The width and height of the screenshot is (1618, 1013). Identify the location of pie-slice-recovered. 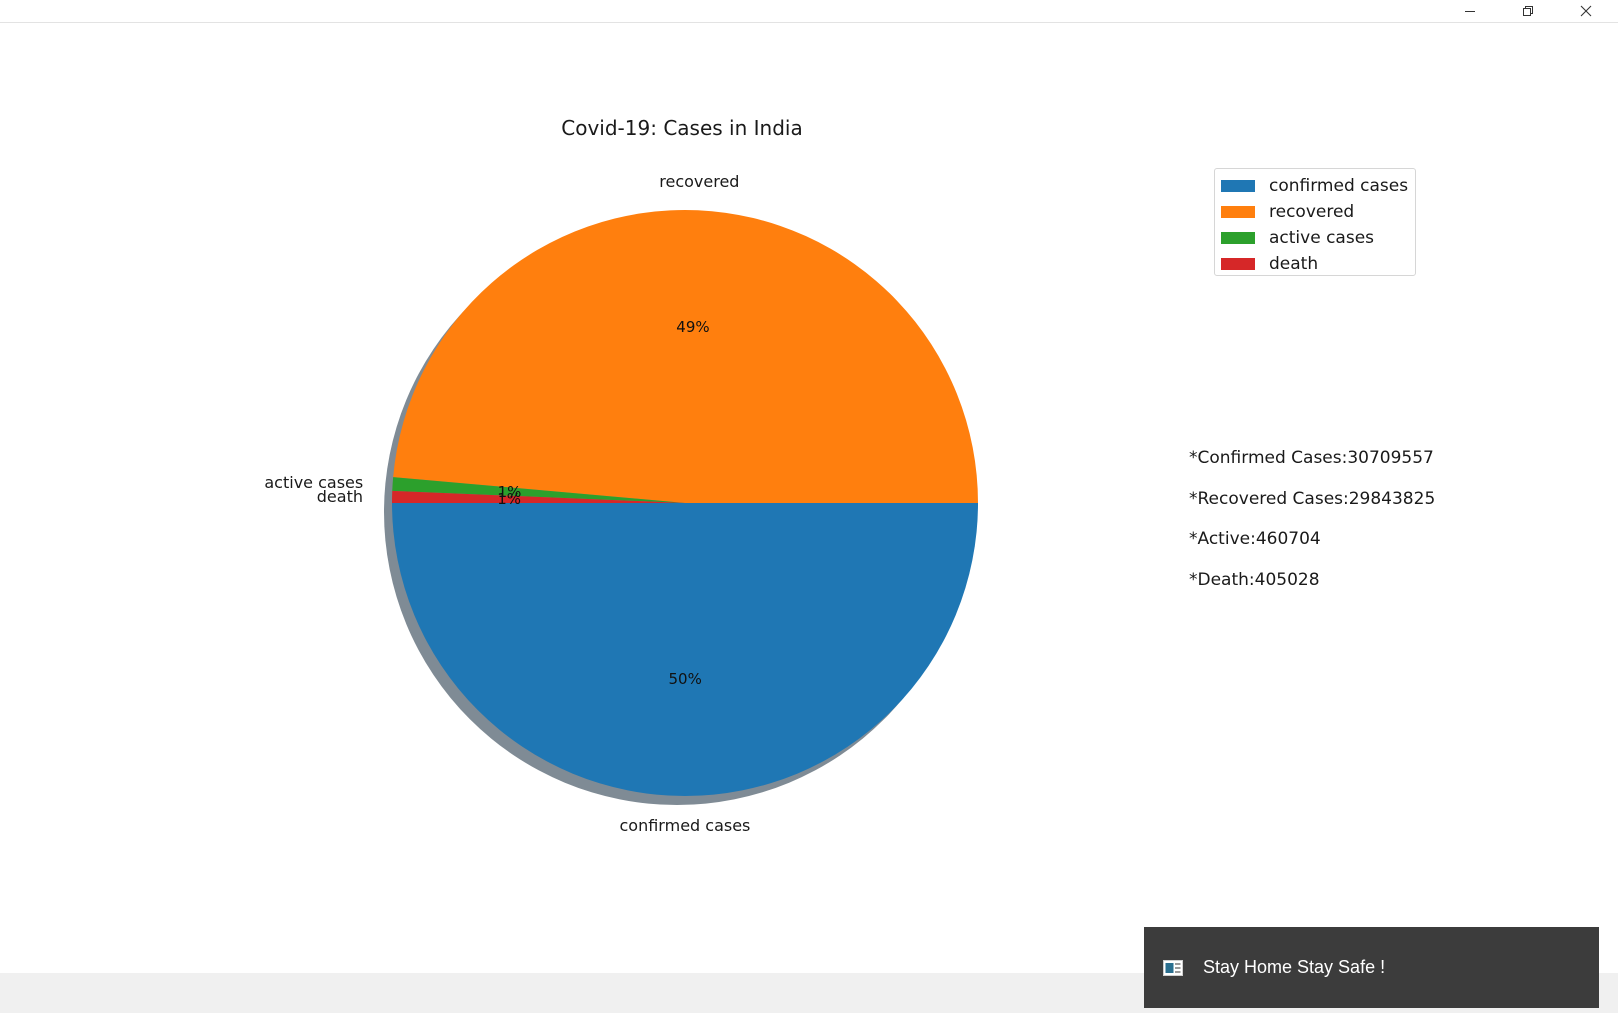
(686, 357).